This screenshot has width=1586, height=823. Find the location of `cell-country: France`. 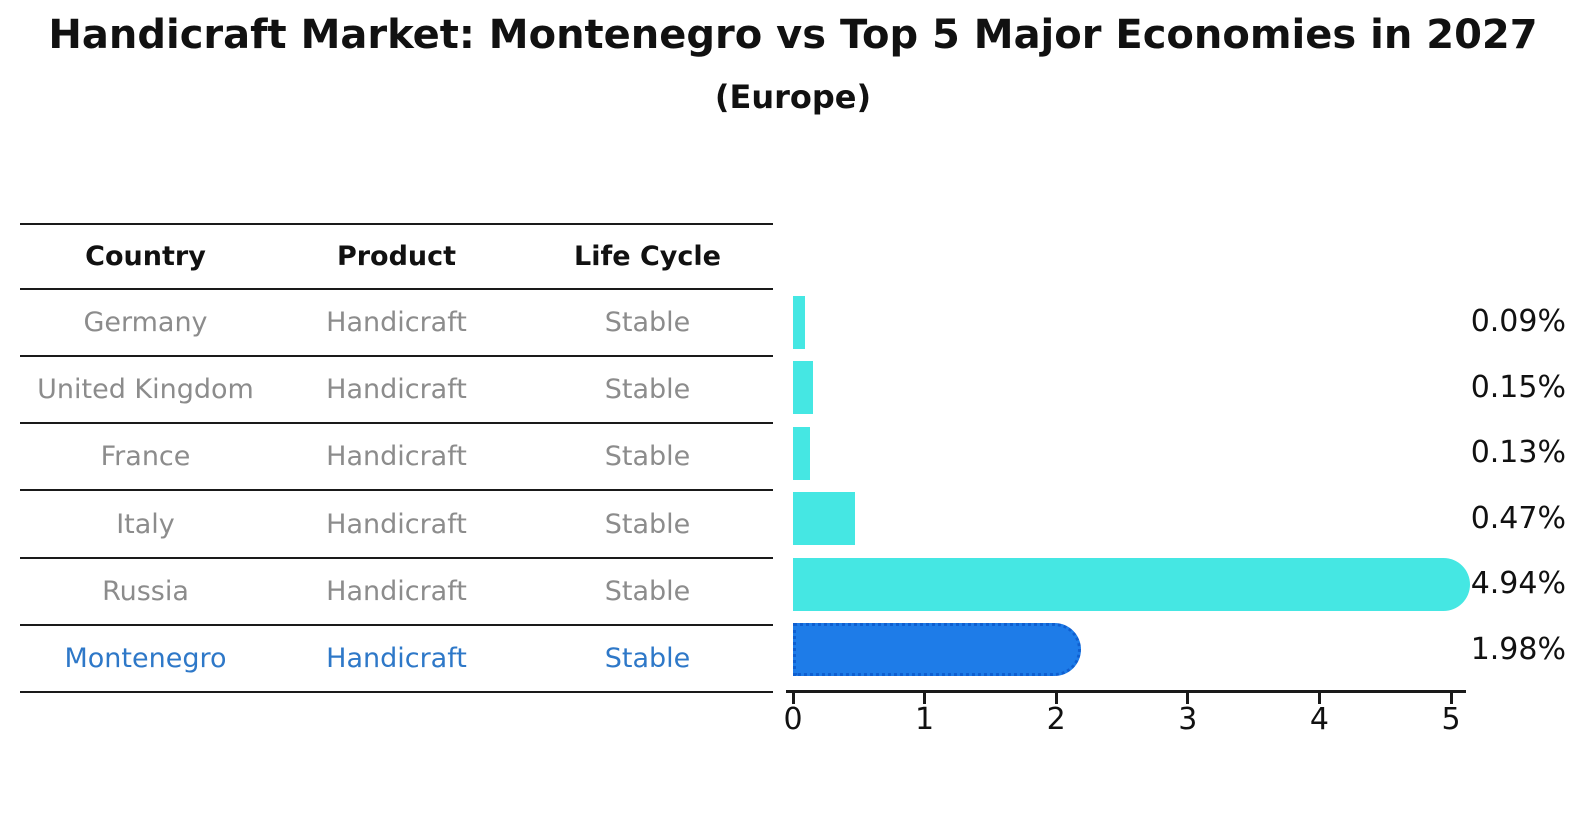

cell-country: France is located at coordinates (145, 457).